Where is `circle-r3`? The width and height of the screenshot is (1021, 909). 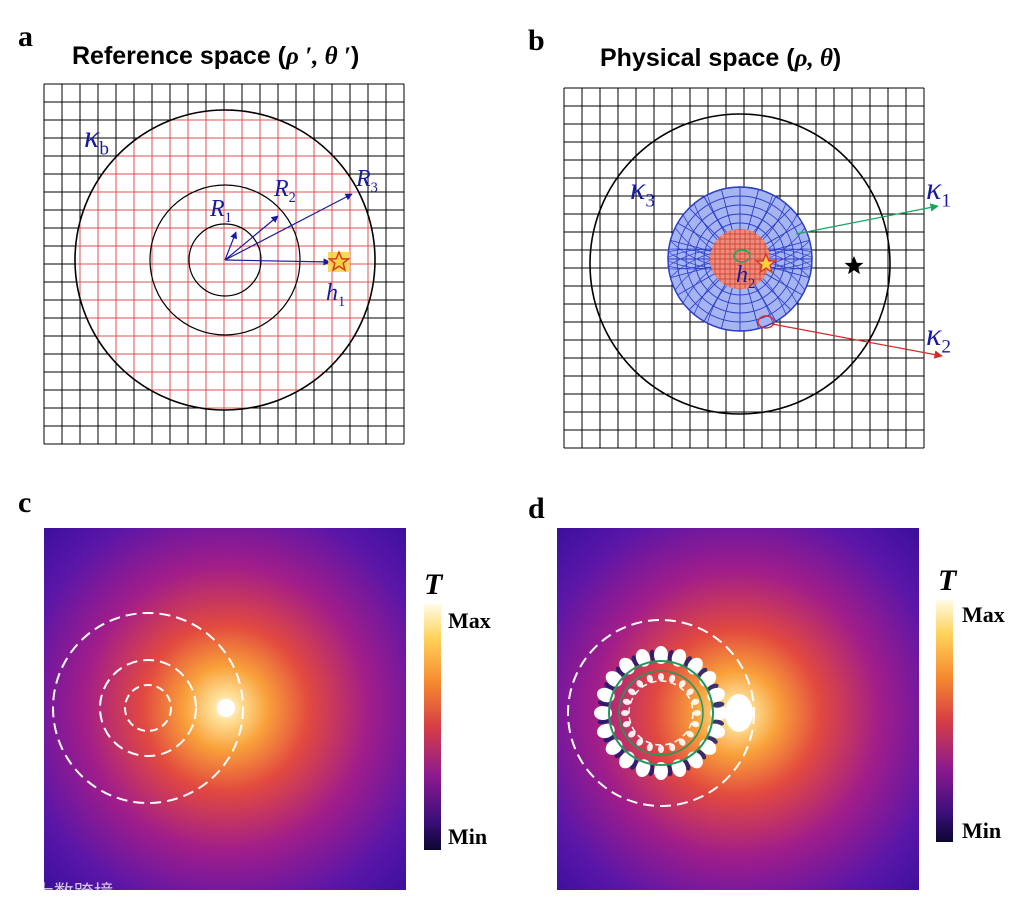 circle-r3 is located at coordinates (225, 260).